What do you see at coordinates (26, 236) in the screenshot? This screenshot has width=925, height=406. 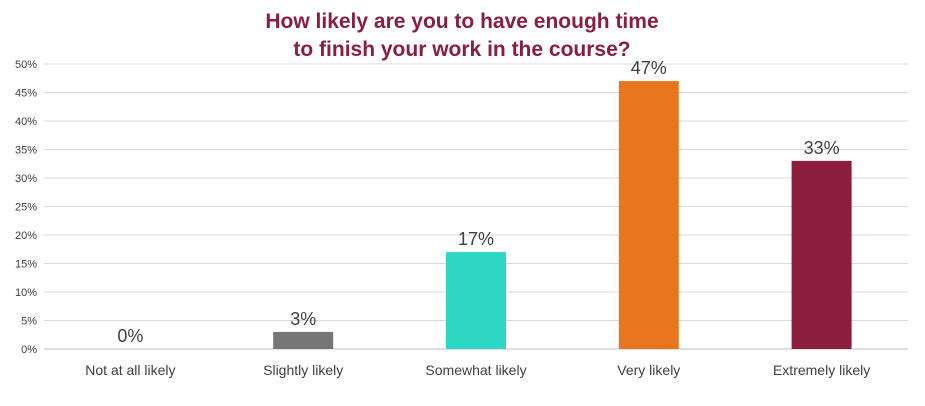 I see `y-tick-label: 20%` at bounding box center [26, 236].